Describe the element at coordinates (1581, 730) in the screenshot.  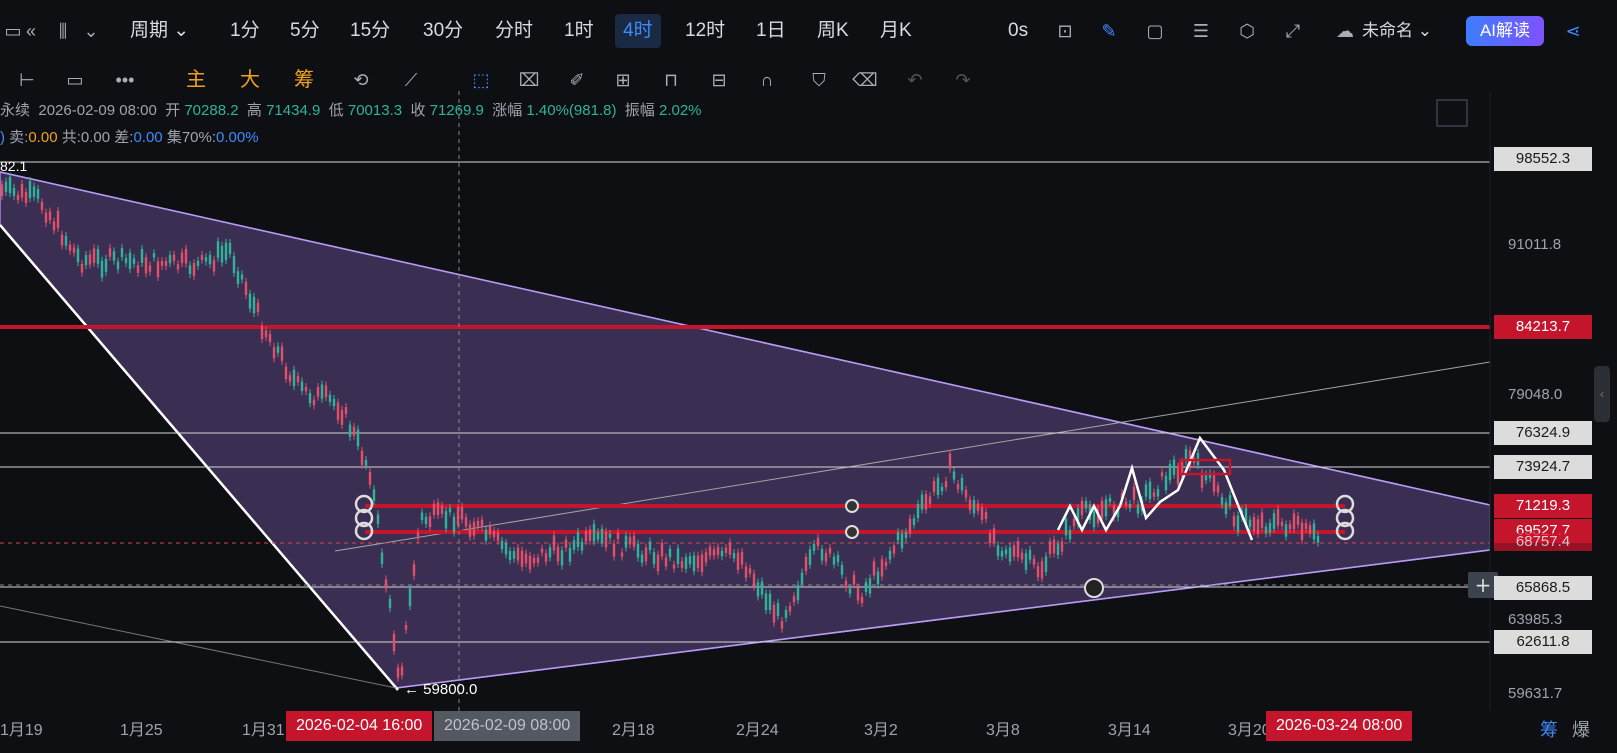
I see `liquidation-toggle: 爆` at that location.